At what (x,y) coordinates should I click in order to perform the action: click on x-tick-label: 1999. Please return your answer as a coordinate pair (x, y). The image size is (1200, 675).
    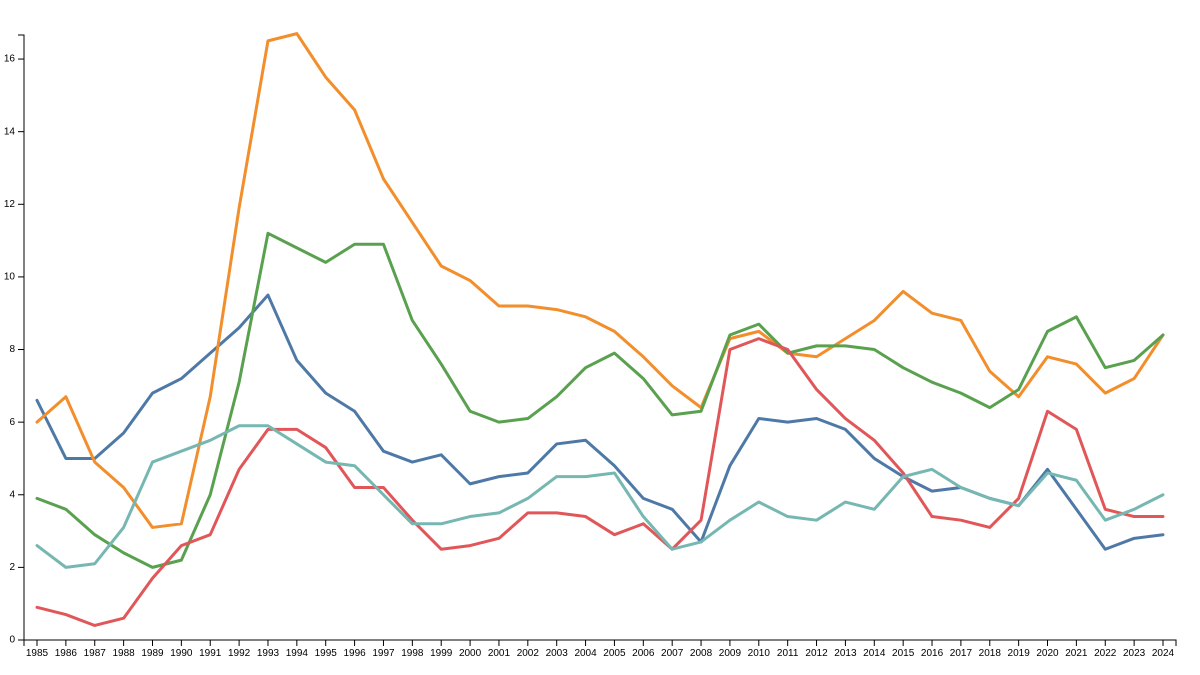
    Looking at the image, I should click on (441, 653).